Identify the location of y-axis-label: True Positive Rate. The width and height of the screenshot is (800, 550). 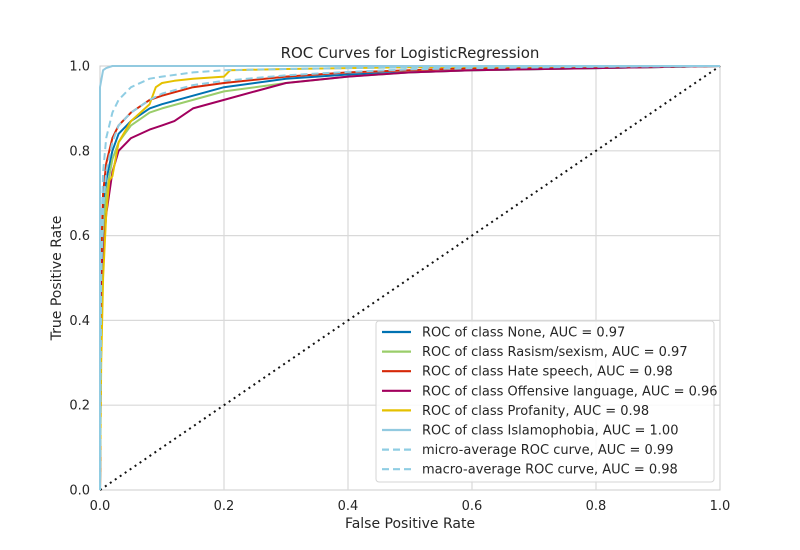
(57, 279).